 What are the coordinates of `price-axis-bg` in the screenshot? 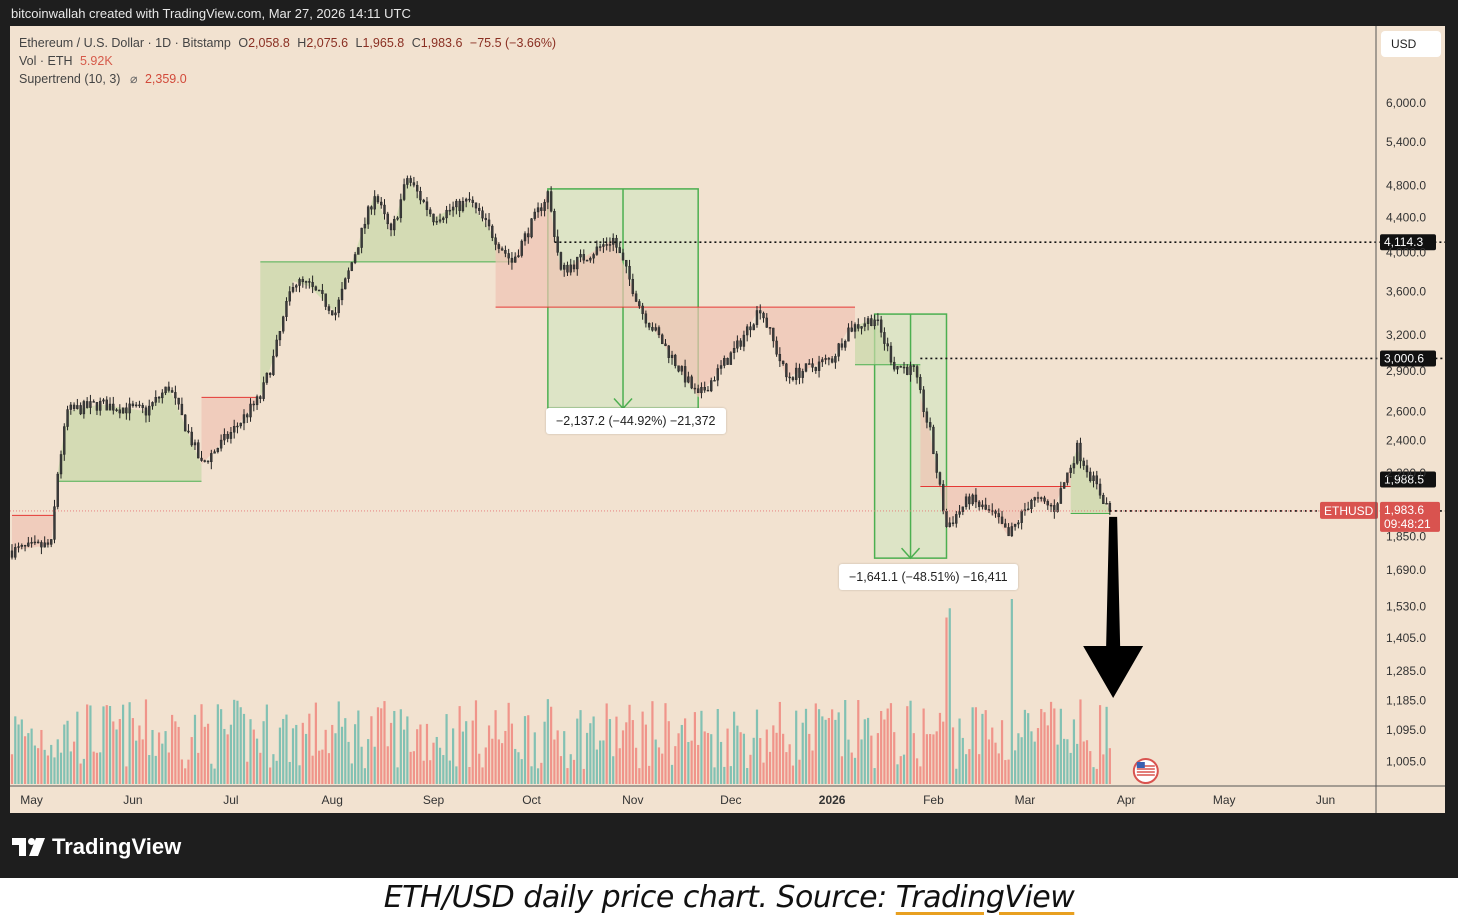 It's located at (1410, 419).